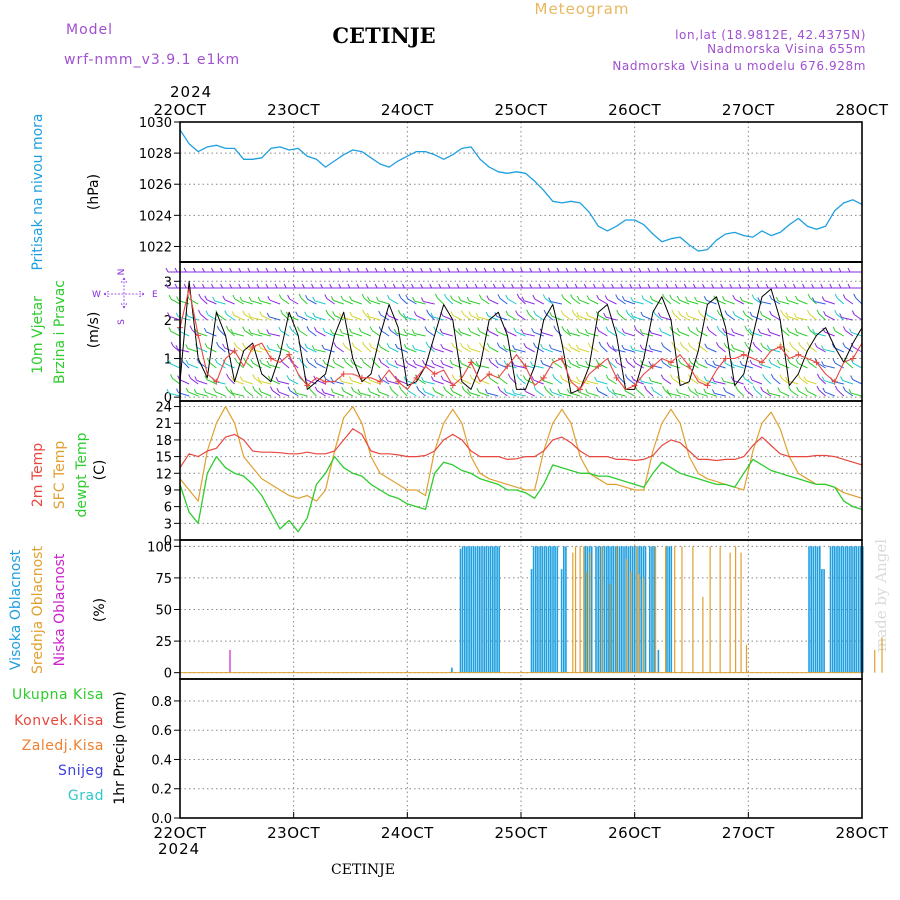 The height and width of the screenshot is (900, 900). Describe the element at coordinates (168, 541) in the screenshot. I see `y-tick-label: 0` at that location.